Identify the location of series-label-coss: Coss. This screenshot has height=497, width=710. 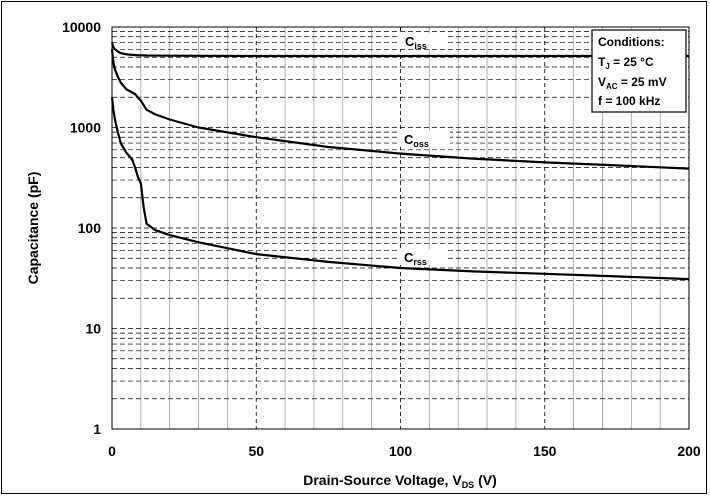
(416, 140).